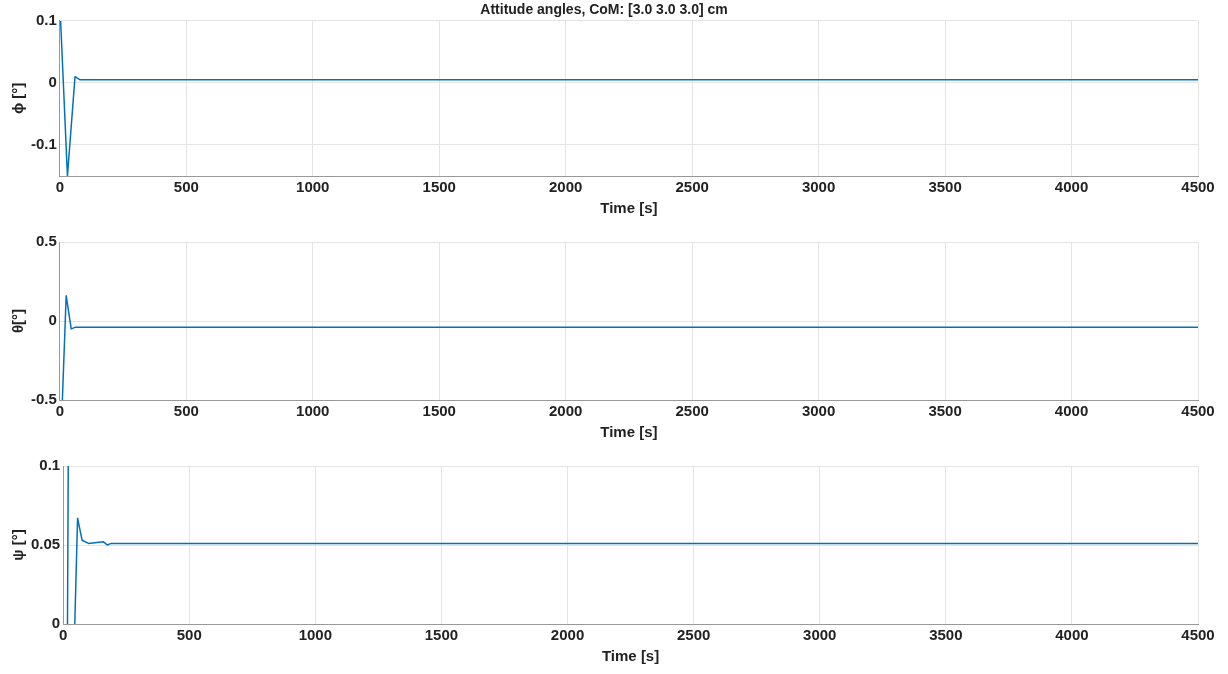 The height and width of the screenshot is (674, 1228). Describe the element at coordinates (18, 321) in the screenshot. I see `y-axis-title: θ[°]` at that location.